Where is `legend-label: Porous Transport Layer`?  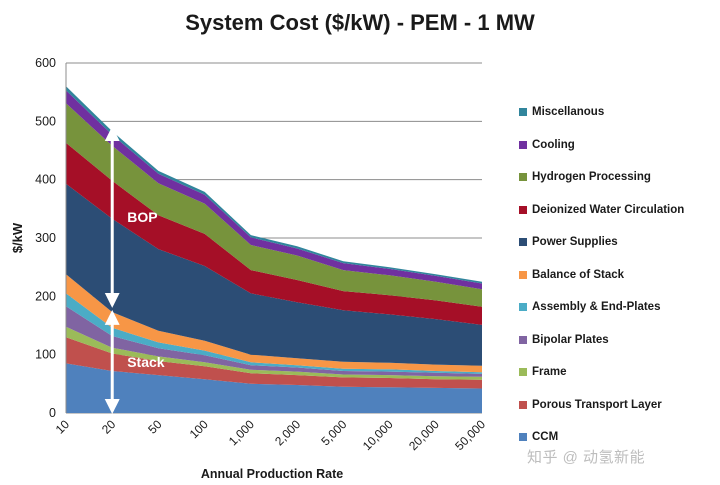
legend-label: Porous Transport Layer is located at coordinates (597, 404).